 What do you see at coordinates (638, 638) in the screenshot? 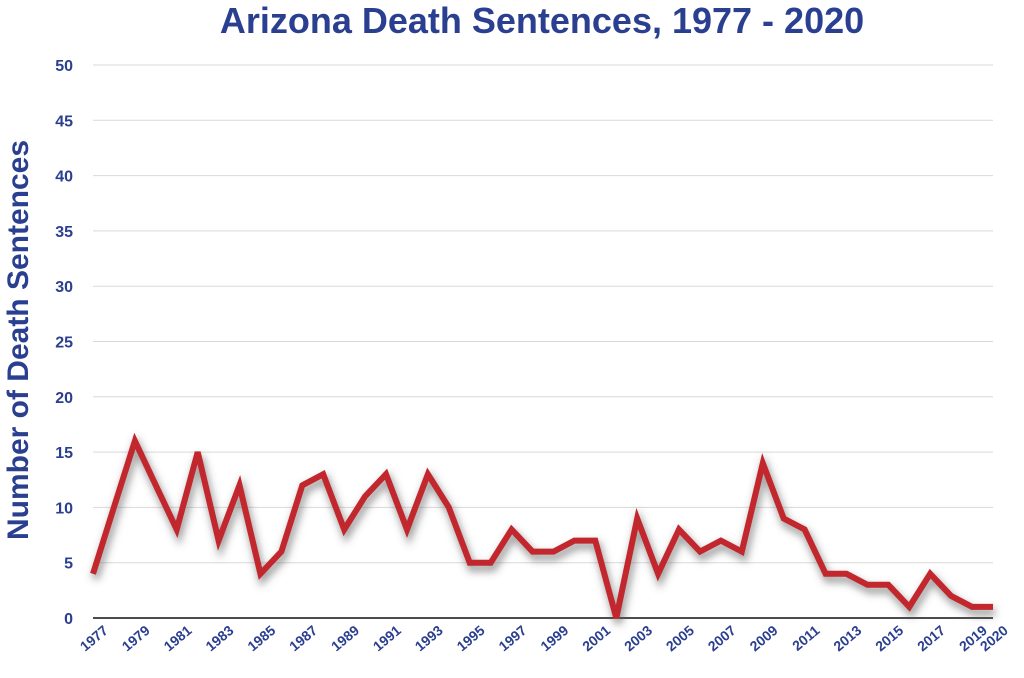
I see `x-tick-label: 2003` at bounding box center [638, 638].